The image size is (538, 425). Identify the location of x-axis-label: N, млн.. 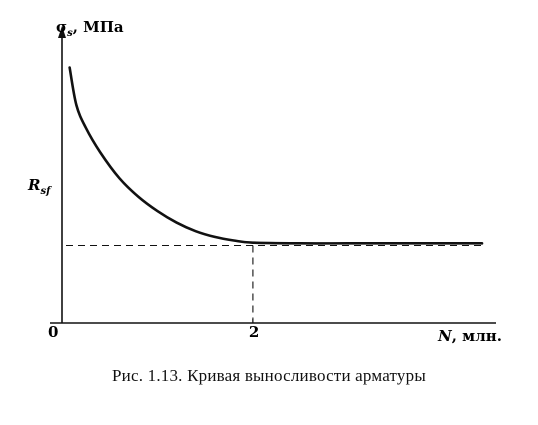
(469, 336).